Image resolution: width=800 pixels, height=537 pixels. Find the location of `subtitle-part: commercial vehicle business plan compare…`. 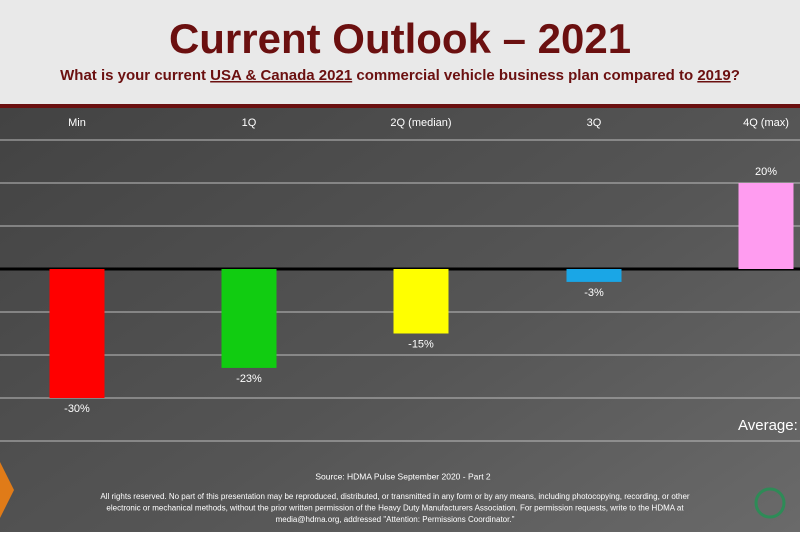

subtitle-part: commercial vehicle business plan compare… is located at coordinates (524, 75).